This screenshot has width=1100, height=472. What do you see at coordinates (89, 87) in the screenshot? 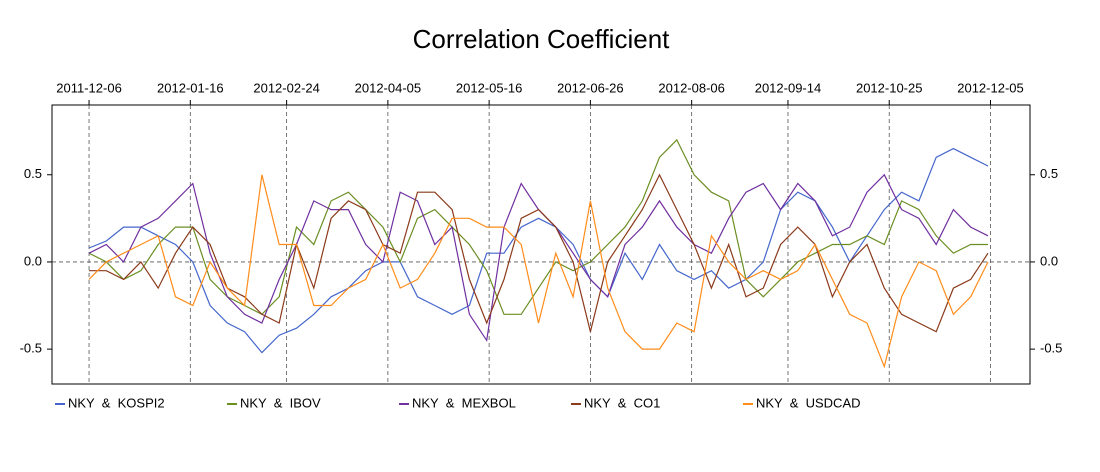
I see `x-tick-label: 2011-12-06` at bounding box center [89, 87].